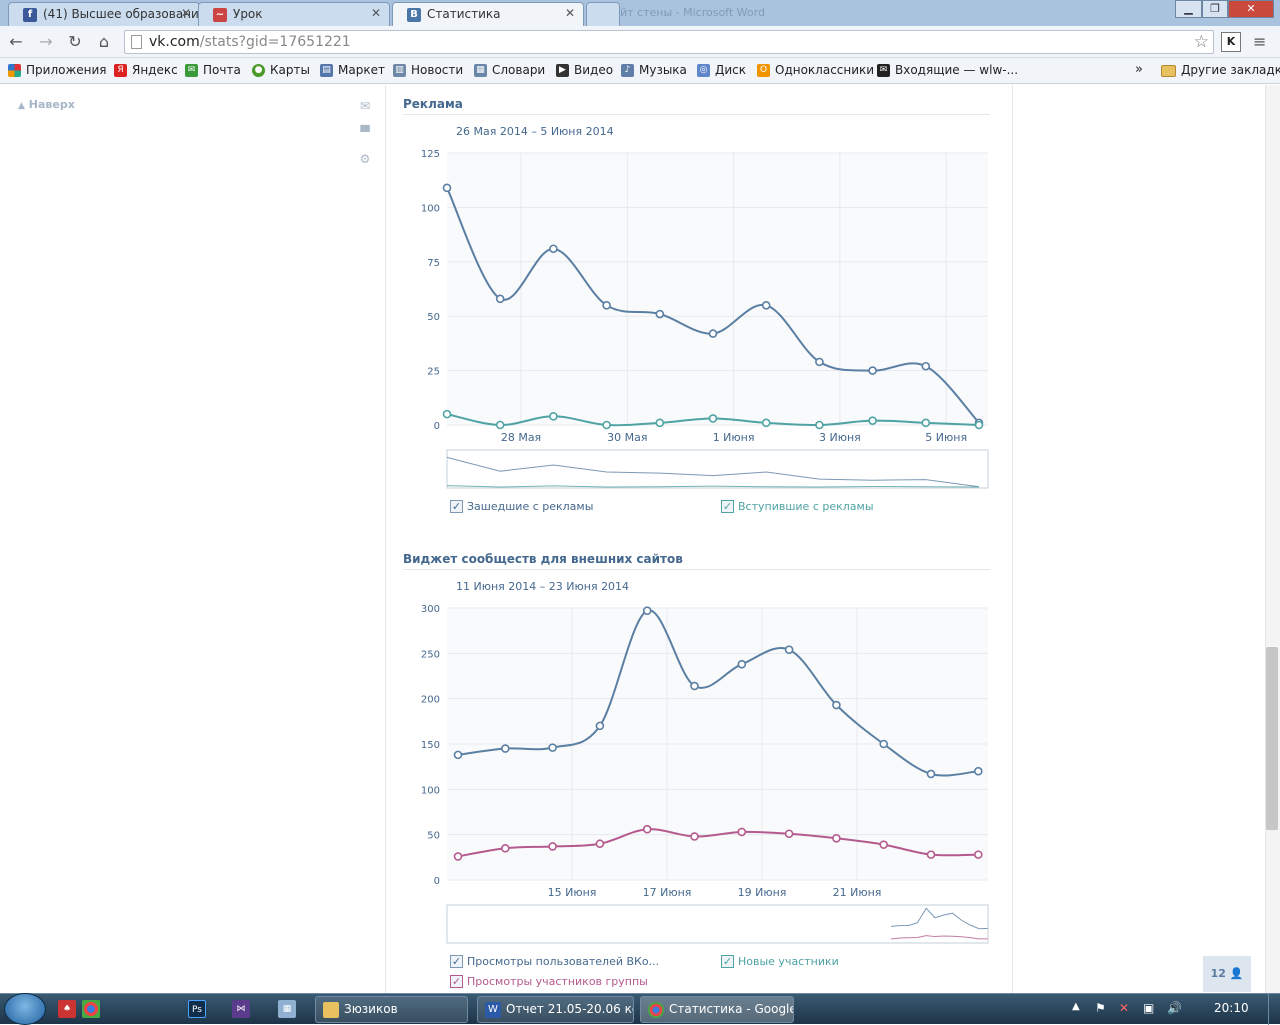  What do you see at coordinates (213, 70) in the screenshot?
I see `bookmark-mail: ✉ Почта` at bounding box center [213, 70].